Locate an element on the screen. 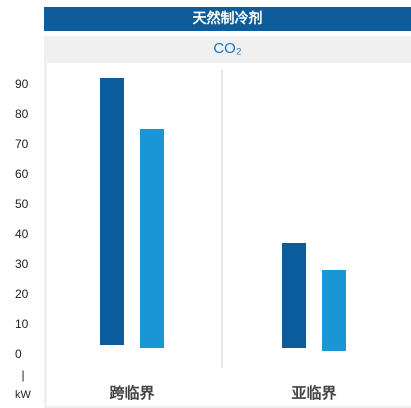 This screenshot has width=411, height=408. x-category-label: 亚临界 is located at coordinates (313, 393).